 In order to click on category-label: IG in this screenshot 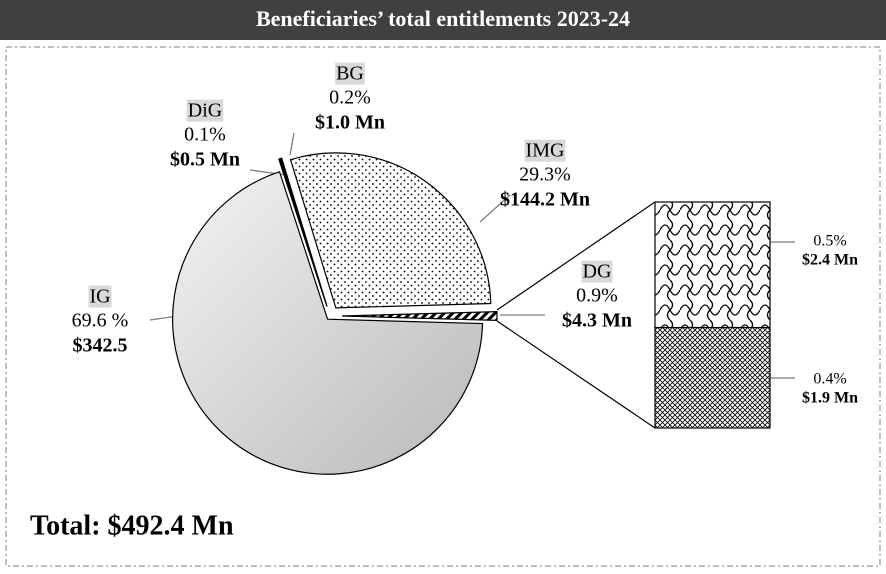, I will do `click(99, 297)`.